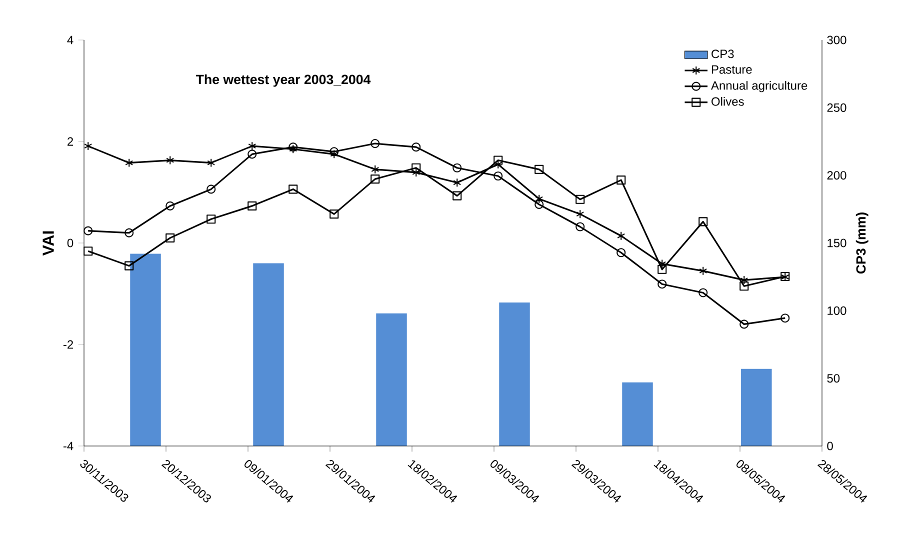  Describe the element at coordinates (759, 86) in the screenshot. I see `legend-label: Annual agriculture` at that location.